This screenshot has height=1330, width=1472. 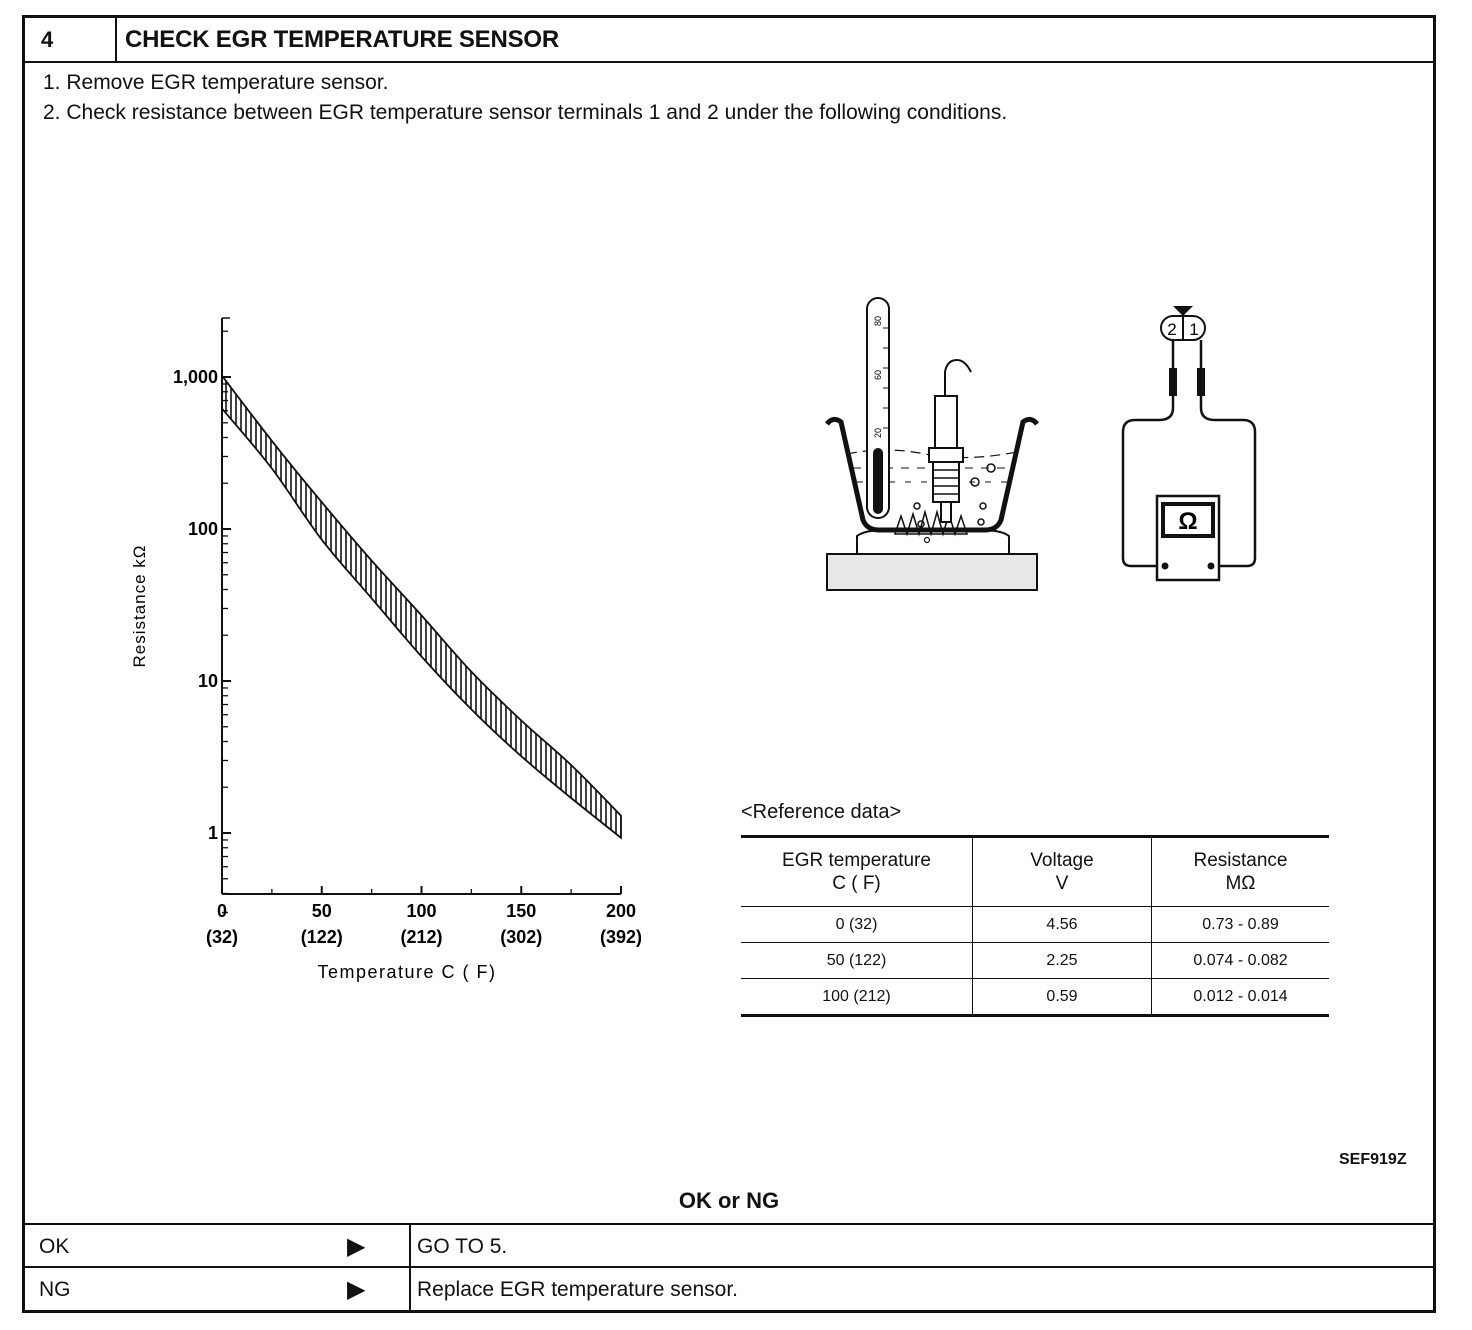 What do you see at coordinates (857, 960) in the screenshot?
I see `cell-temperature: 50 (122)` at bounding box center [857, 960].